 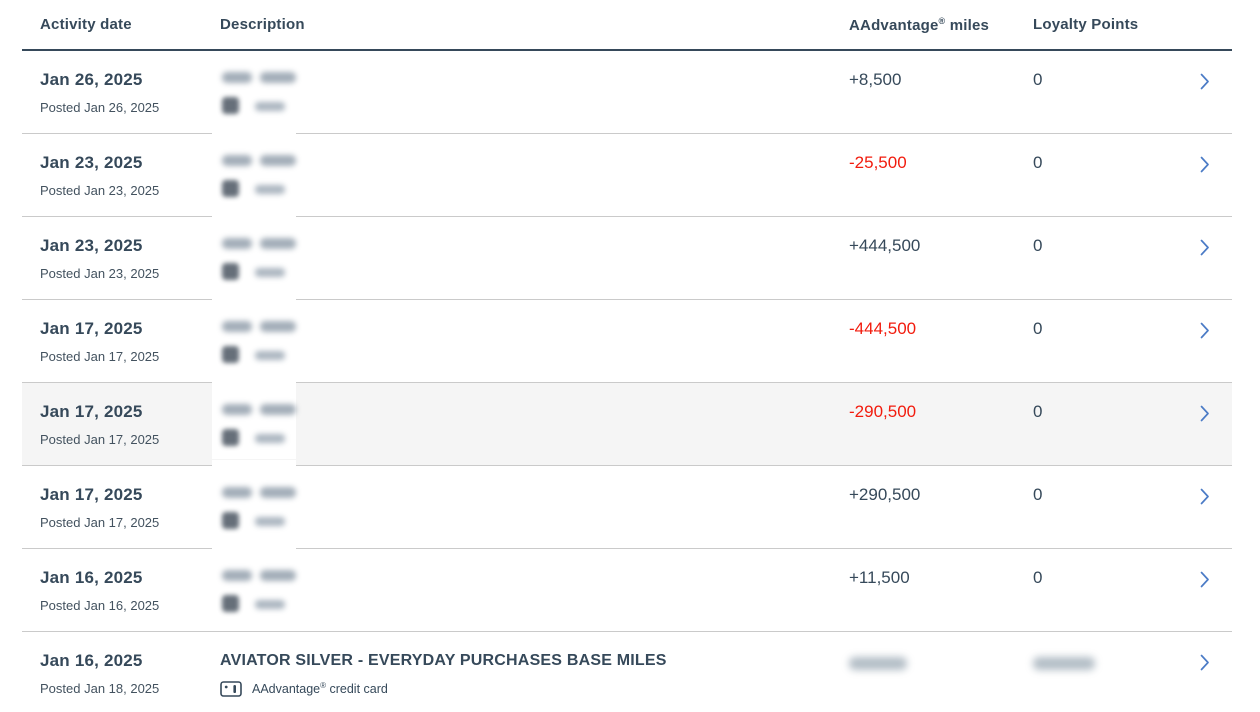 I want to click on aadvantage-miles-value: +11,500, so click(x=879, y=577).